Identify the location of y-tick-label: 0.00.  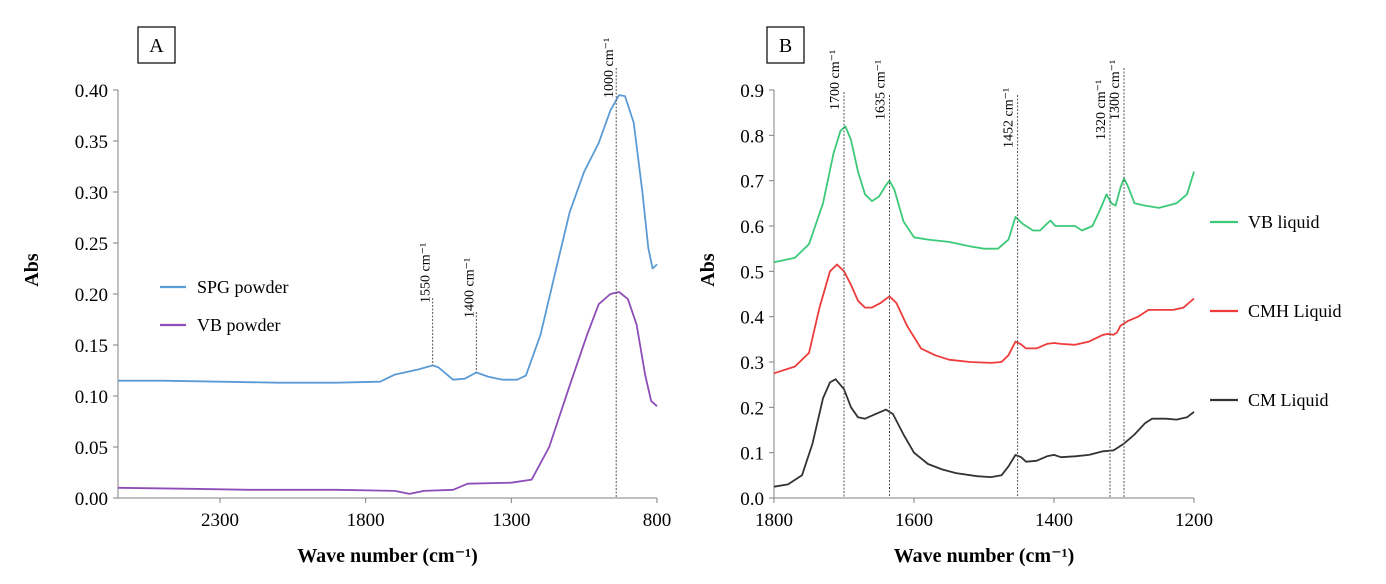
(91, 499).